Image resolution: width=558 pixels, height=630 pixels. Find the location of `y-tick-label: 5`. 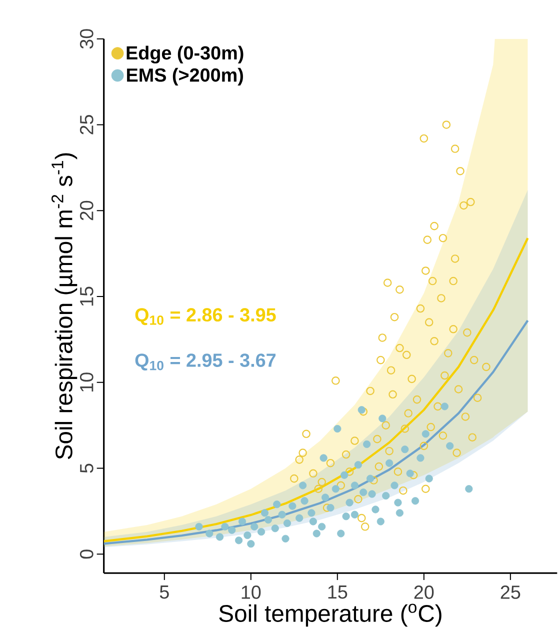

y-tick-label: 5 is located at coordinates (87, 468).